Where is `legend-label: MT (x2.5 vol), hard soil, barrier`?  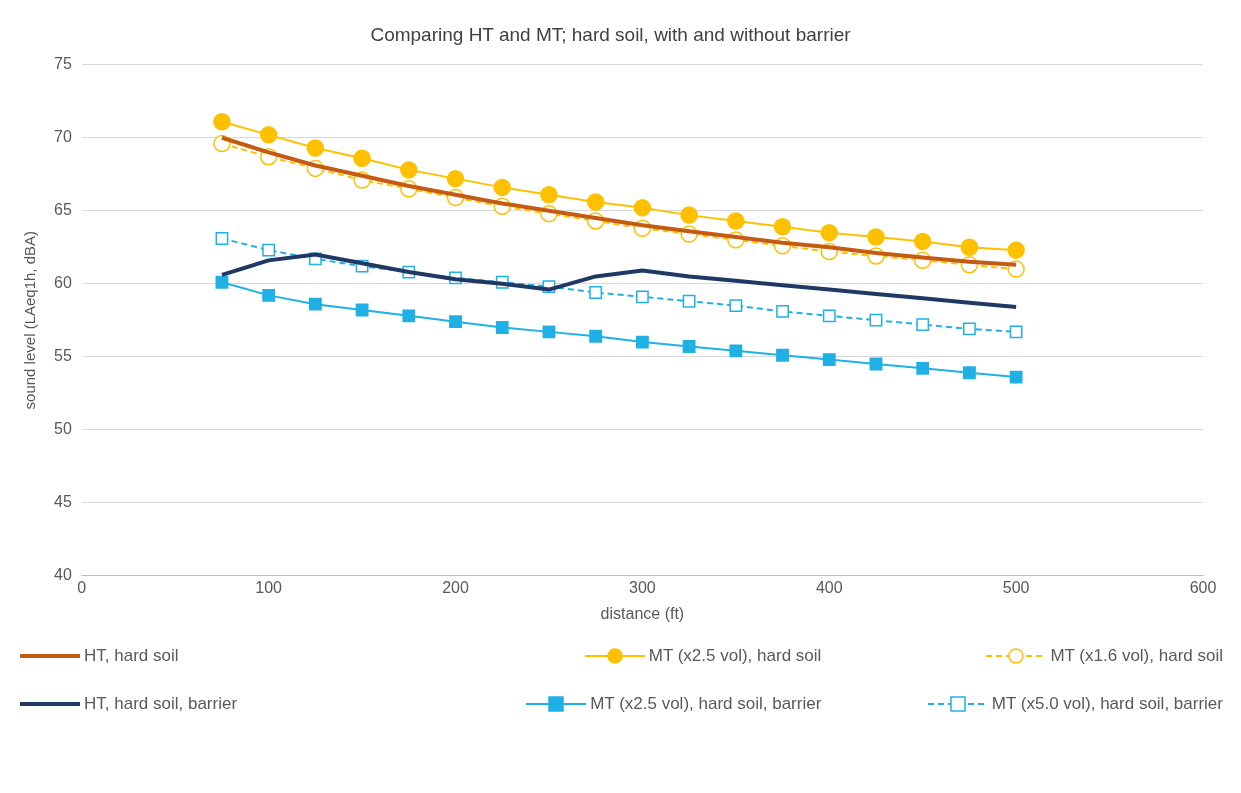
legend-label: MT (x2.5 vol), hard soil, barrier is located at coordinates (706, 704).